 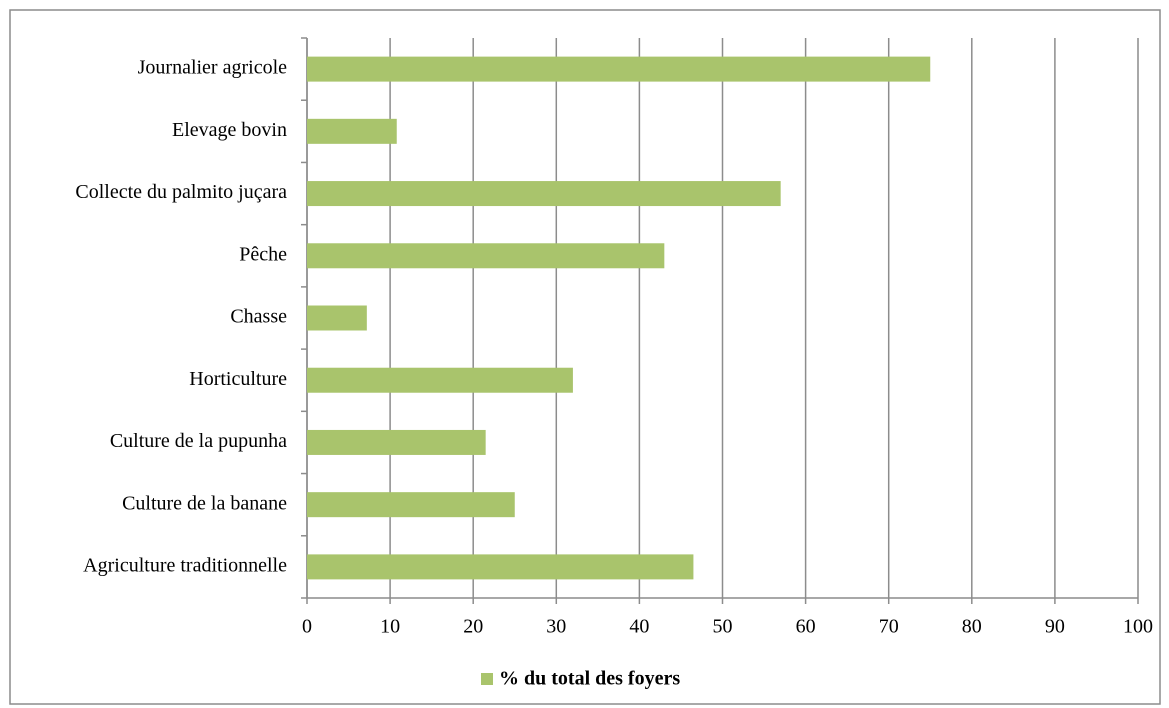 What do you see at coordinates (204, 503) in the screenshot?
I see `y-tick-label: Culture de la banane` at bounding box center [204, 503].